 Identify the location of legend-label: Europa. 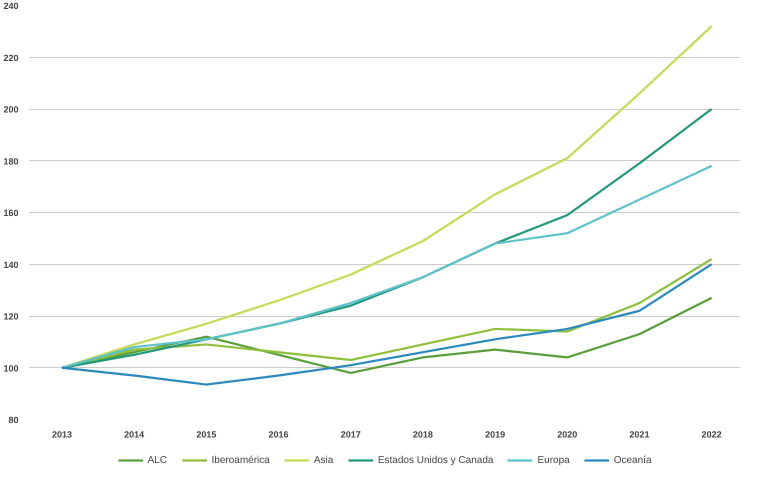
(553, 460).